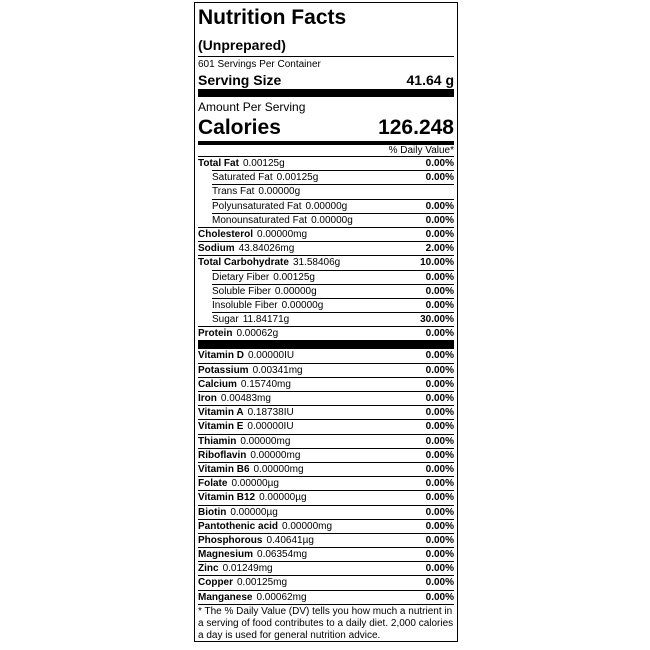 The height and width of the screenshot is (650, 650). What do you see at coordinates (326, 440) in the screenshot?
I see `nutrient-row: Thiamin 0.00000mg 0.00%` at bounding box center [326, 440].